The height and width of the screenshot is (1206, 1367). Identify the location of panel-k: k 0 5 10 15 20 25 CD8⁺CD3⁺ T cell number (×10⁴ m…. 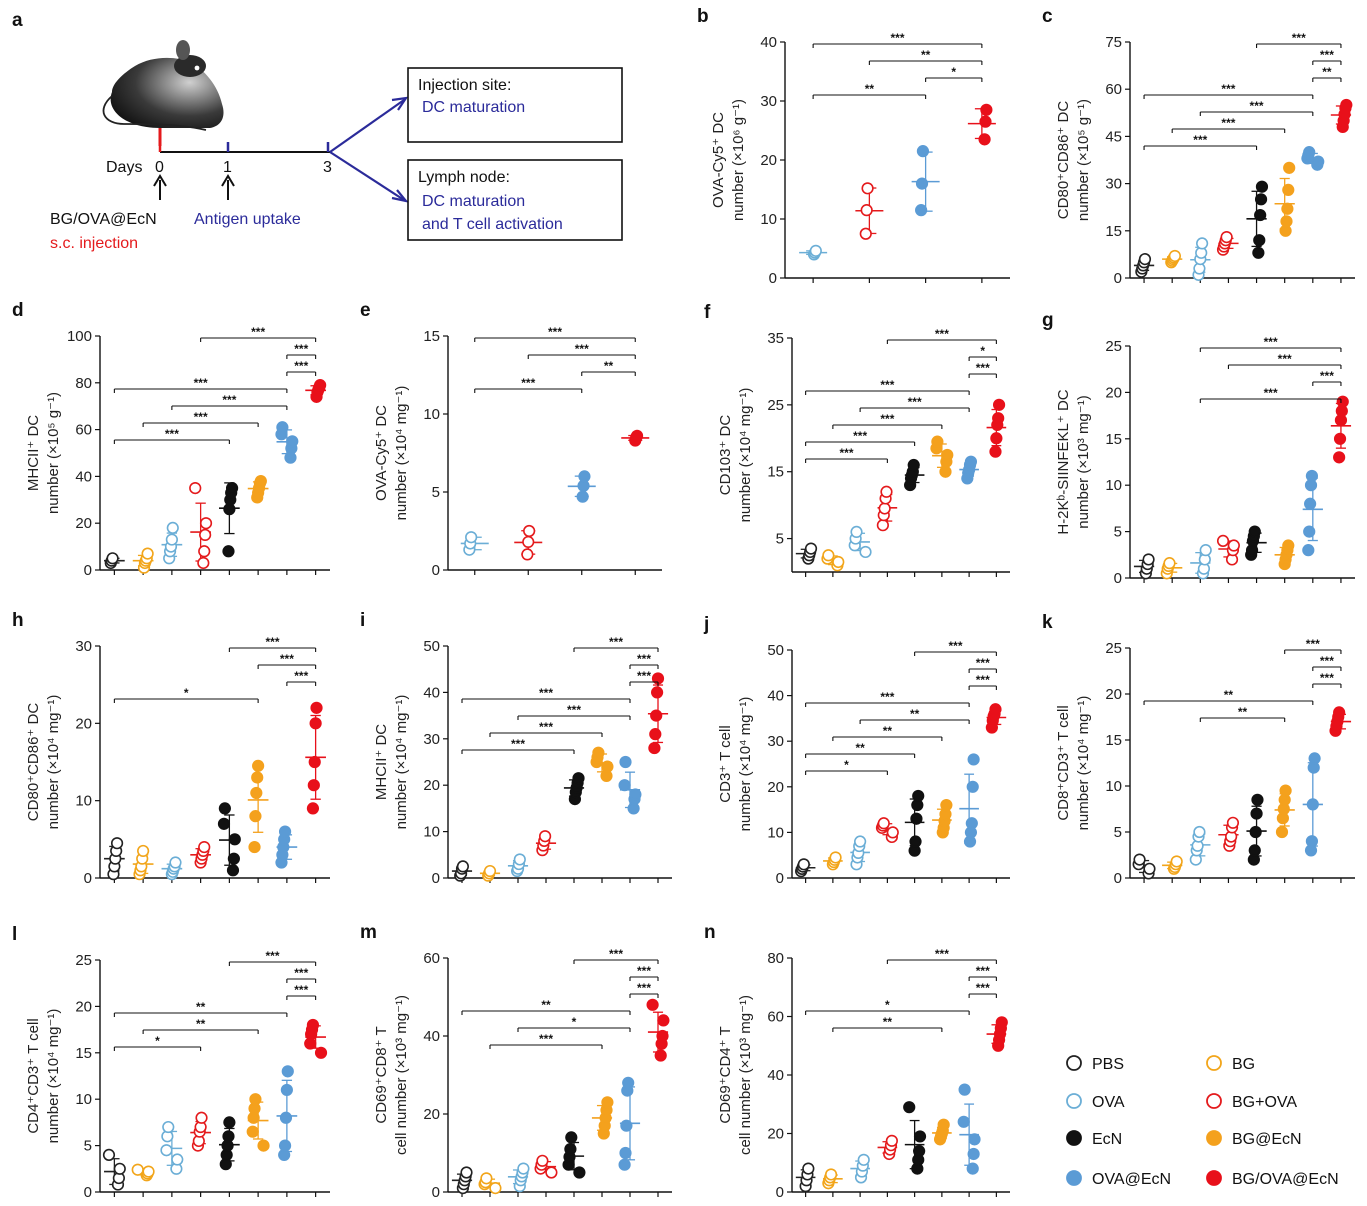
(1198, 749).